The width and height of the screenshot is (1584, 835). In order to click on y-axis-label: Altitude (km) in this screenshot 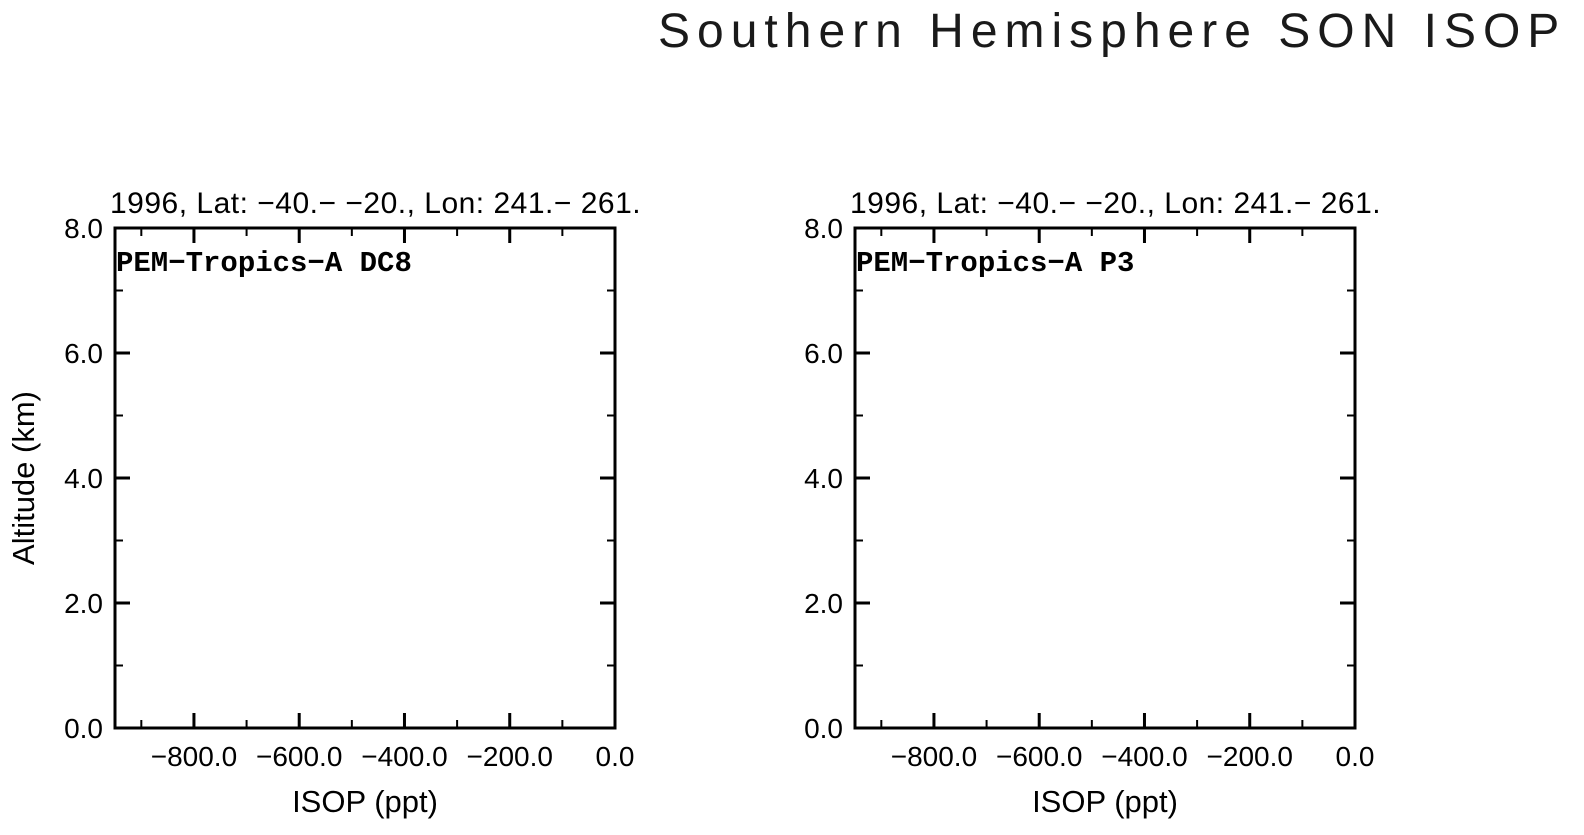, I will do `click(23, 478)`.